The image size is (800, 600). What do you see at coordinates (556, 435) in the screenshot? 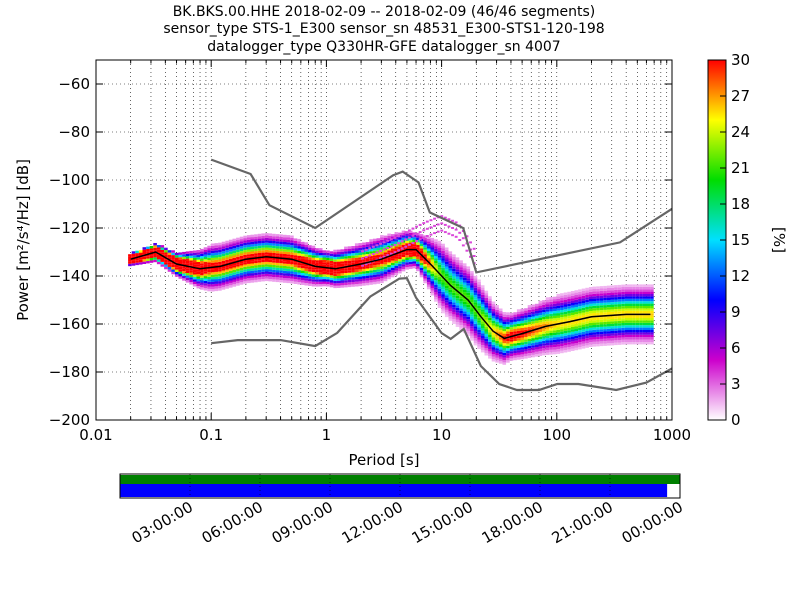
I see `x-tick-label: 100` at bounding box center [556, 435].